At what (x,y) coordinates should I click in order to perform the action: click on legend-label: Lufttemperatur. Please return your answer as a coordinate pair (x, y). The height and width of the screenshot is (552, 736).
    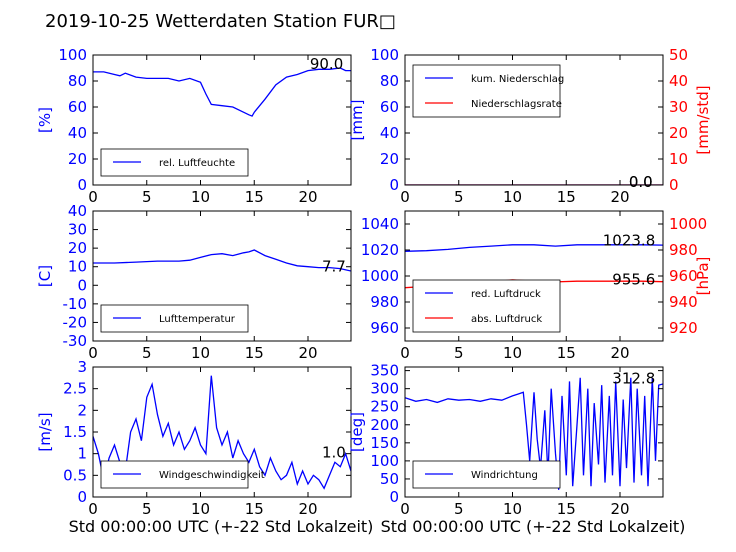
    Looking at the image, I should click on (197, 319).